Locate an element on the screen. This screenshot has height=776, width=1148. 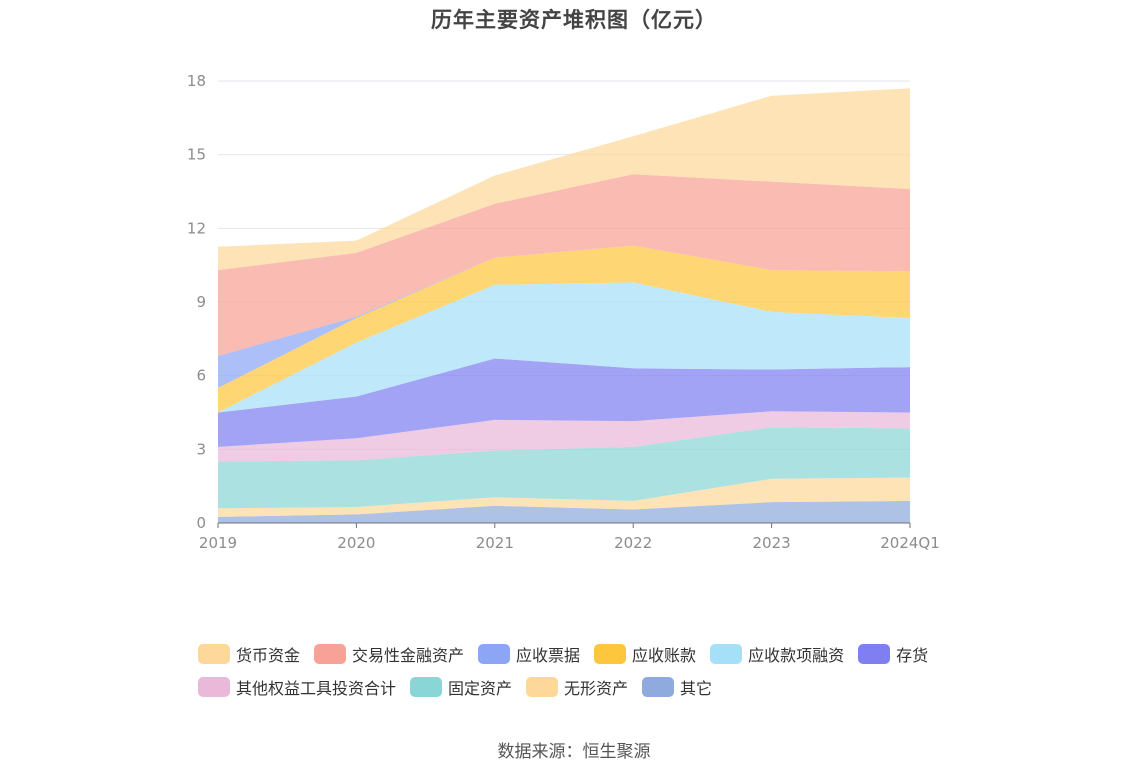
legend-item: 其他权益工具投资合计 is located at coordinates (297, 687).